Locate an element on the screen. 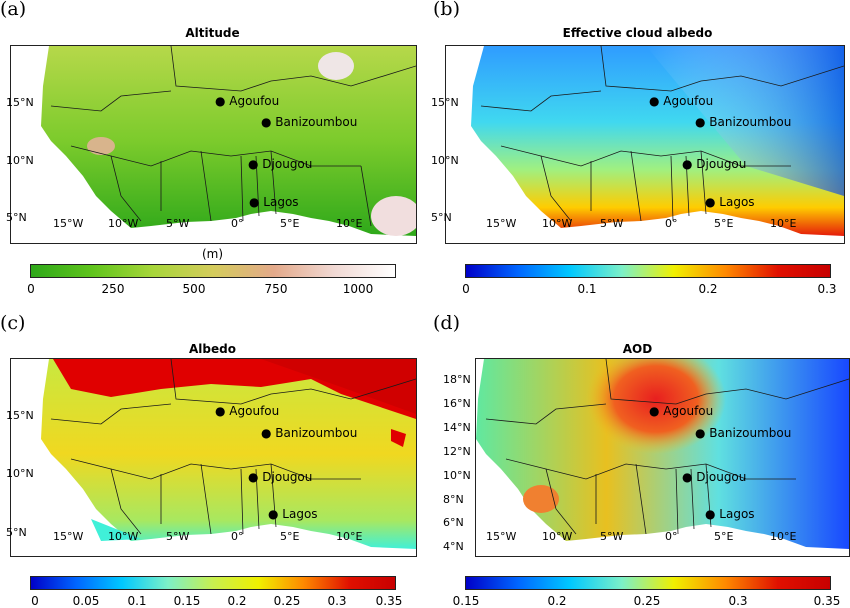 The height and width of the screenshot is (608, 850). lat-tick: 4°N is located at coordinates (453, 546).